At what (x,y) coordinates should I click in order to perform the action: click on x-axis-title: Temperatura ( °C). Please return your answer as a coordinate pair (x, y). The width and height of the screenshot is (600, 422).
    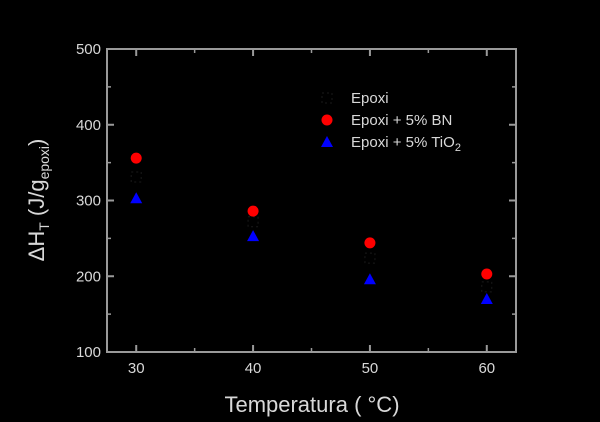
    Looking at the image, I should click on (311, 404).